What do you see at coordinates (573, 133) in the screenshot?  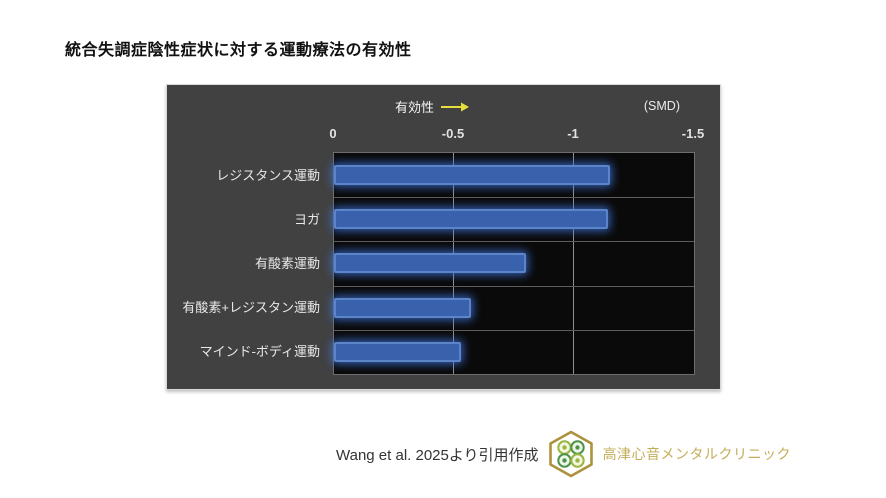 I see `axis-tick: -1` at bounding box center [573, 133].